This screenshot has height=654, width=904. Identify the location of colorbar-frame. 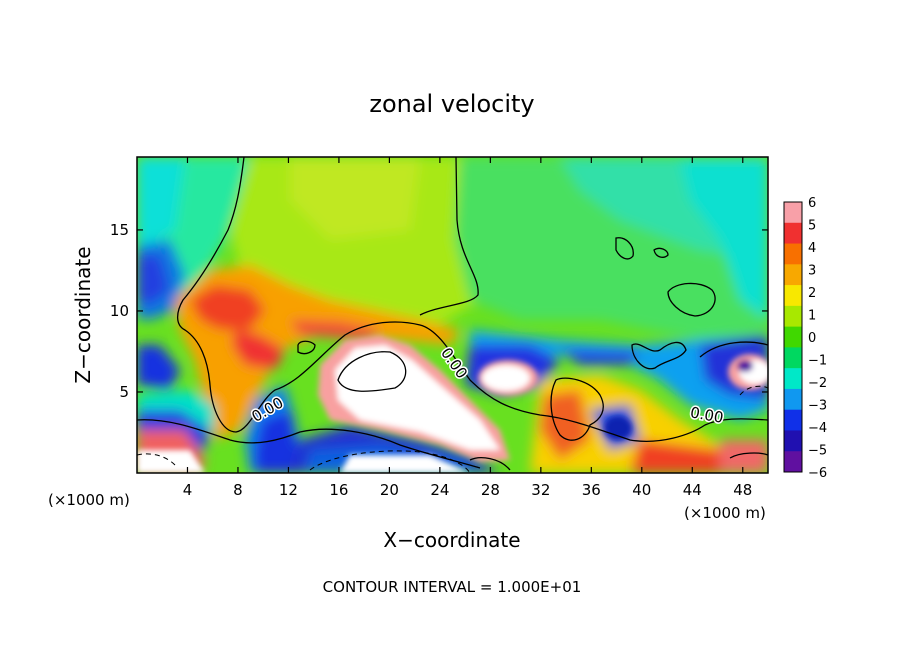
(793, 337).